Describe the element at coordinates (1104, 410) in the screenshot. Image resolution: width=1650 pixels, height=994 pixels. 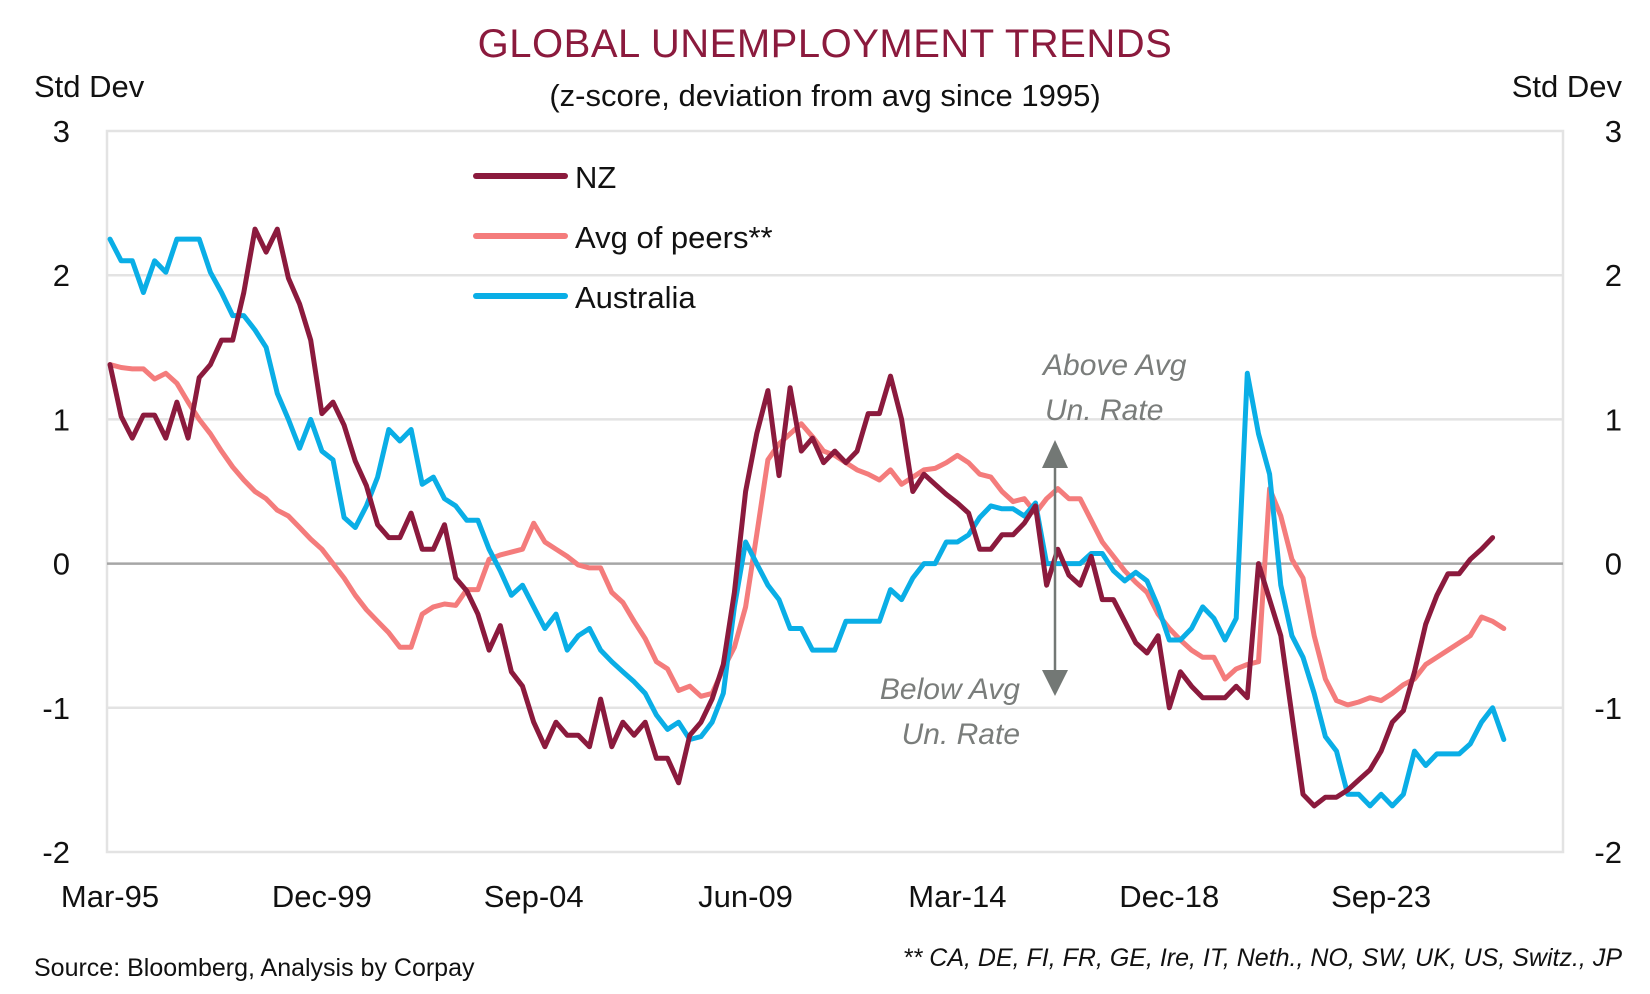
I see `annotation-above-line2: Un. Rate` at that location.